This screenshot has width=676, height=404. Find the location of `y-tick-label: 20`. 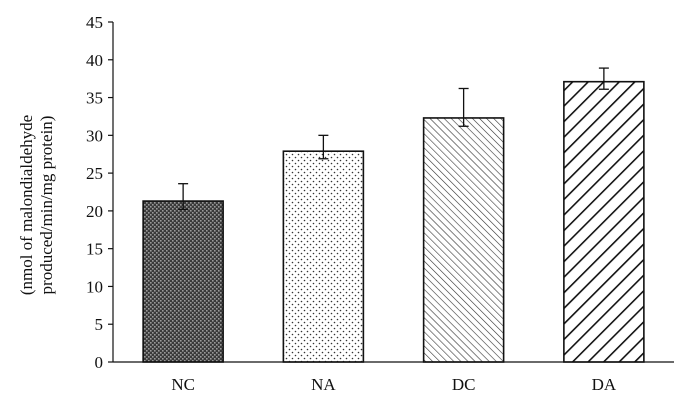

y-tick-label: 20 is located at coordinates (94, 211).